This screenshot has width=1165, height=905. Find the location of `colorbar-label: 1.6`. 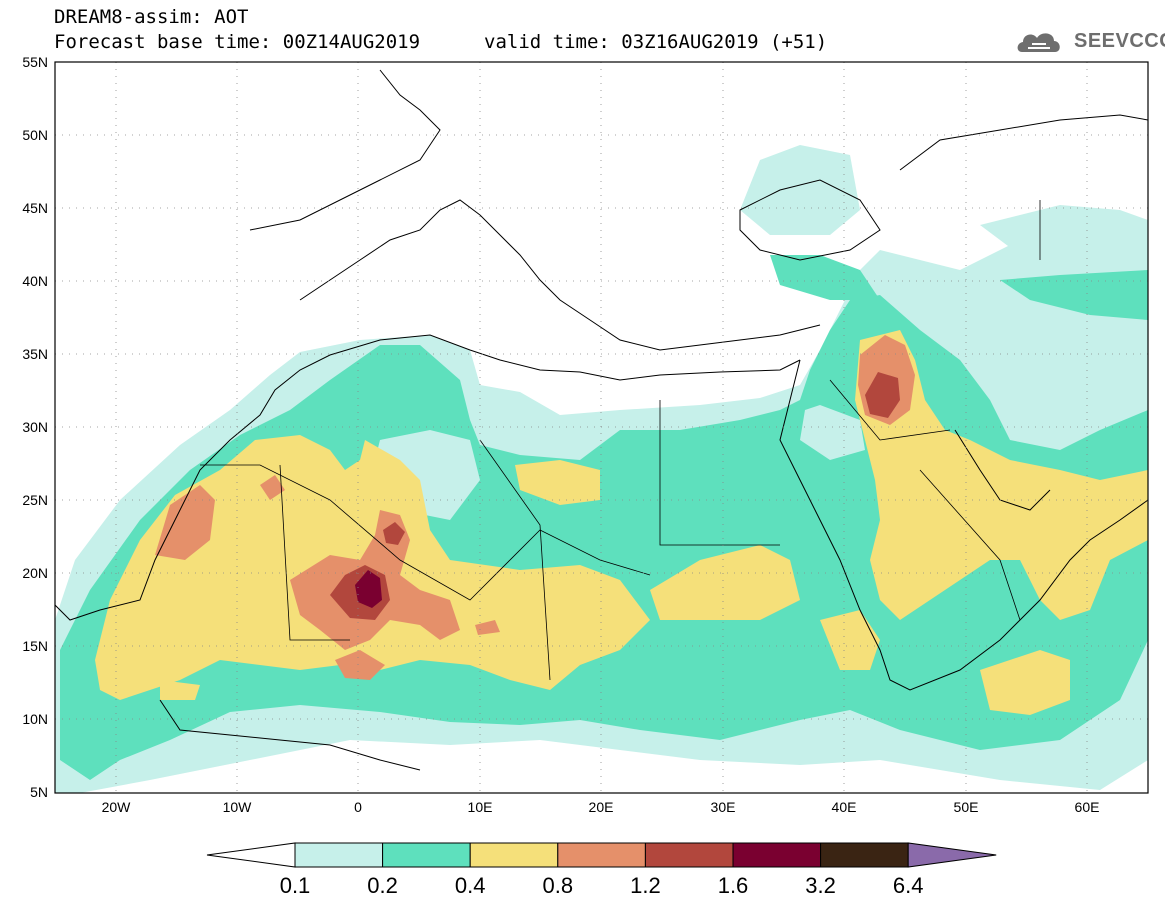

colorbar-label: 1.6 is located at coordinates (733, 885).